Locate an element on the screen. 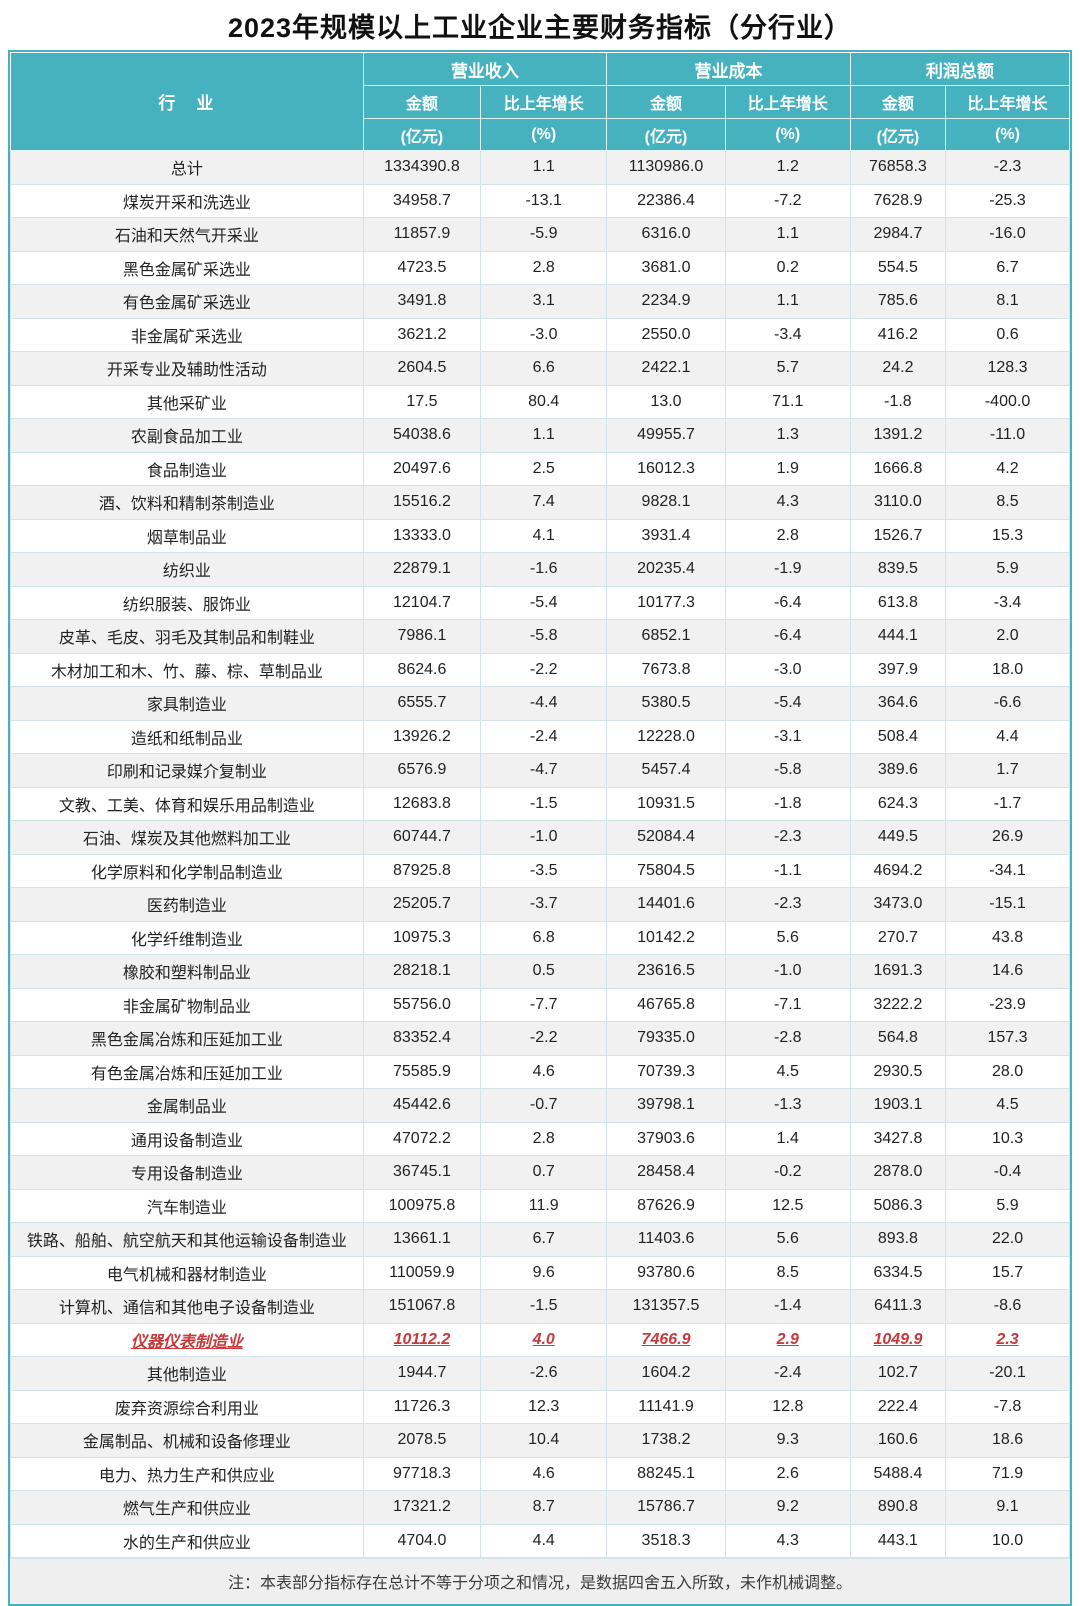  value-cell: 2234.9 is located at coordinates (666, 301).